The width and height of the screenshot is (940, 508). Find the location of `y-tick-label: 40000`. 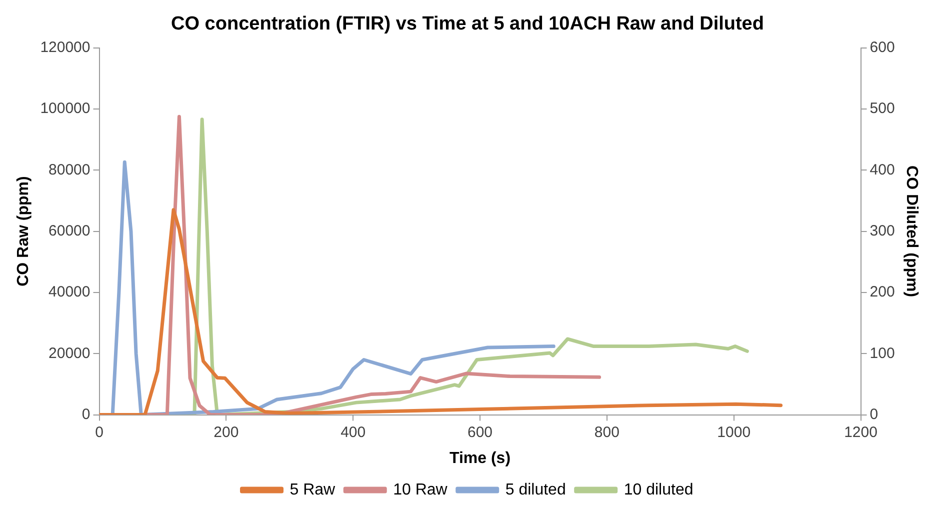

y-tick-label: 40000 is located at coordinates (69, 292).